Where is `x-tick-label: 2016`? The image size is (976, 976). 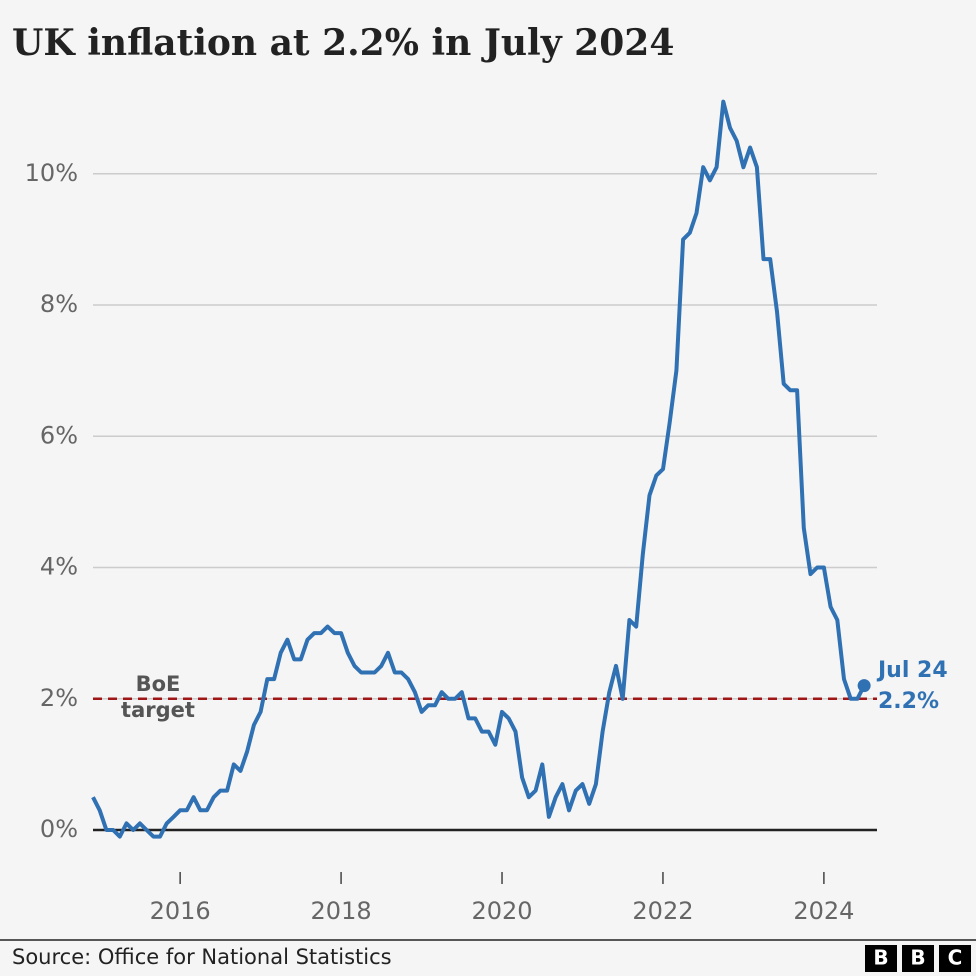
x-tick-label: 2016 is located at coordinates (180, 911).